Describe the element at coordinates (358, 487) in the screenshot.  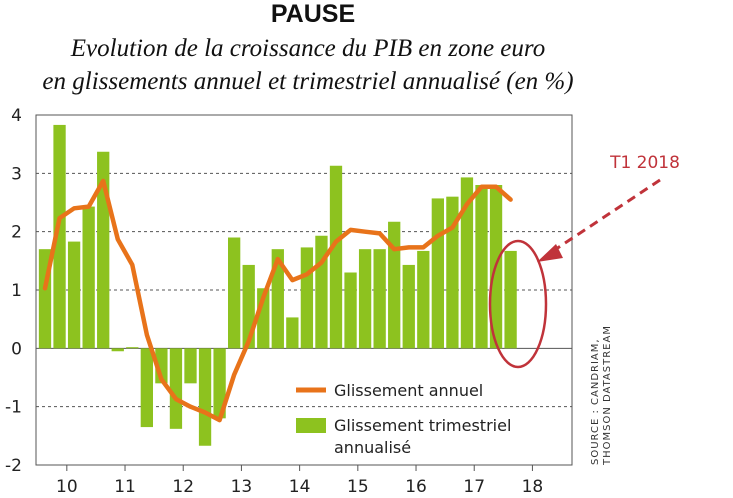
I see `x-tick-label: 15` at that location.